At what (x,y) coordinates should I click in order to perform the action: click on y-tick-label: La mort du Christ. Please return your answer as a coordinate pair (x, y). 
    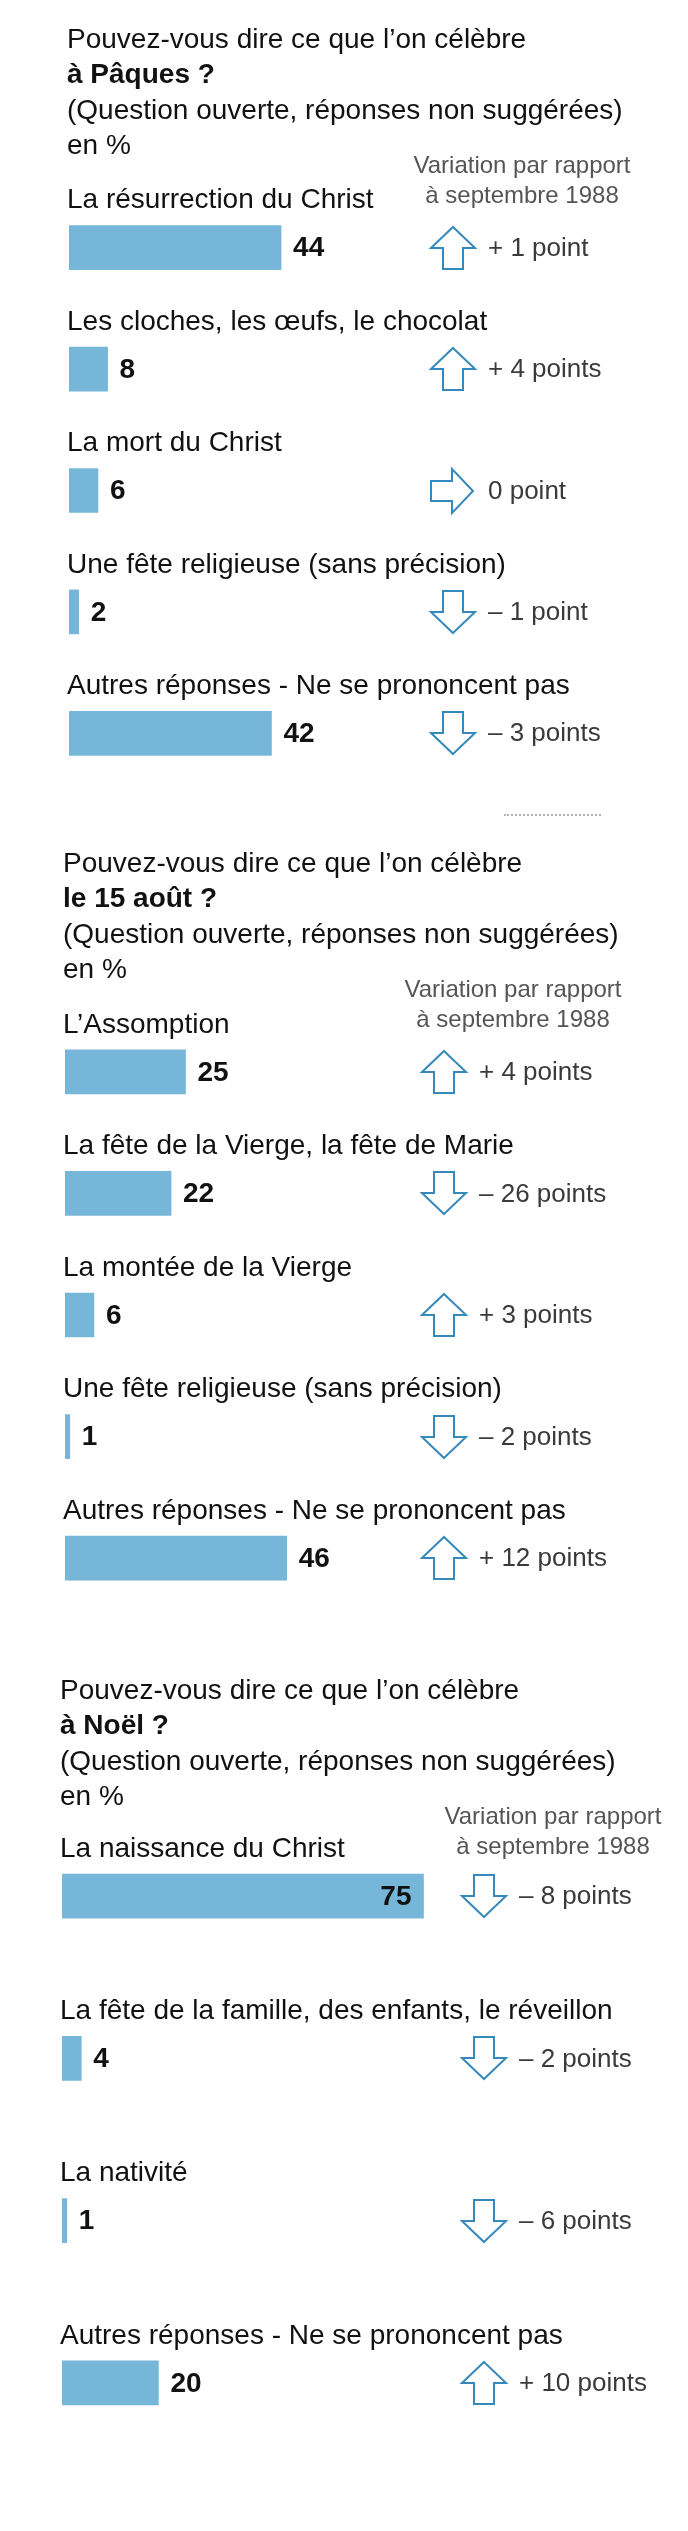
    Looking at the image, I should click on (174, 442).